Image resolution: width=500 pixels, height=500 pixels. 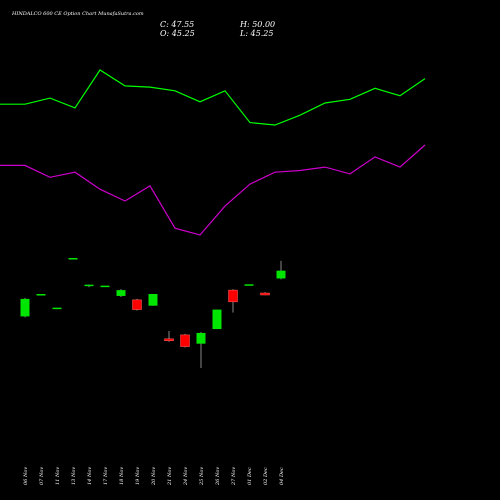 What do you see at coordinates (153, 313) in the screenshot?
I see `candles` at bounding box center [153, 313].